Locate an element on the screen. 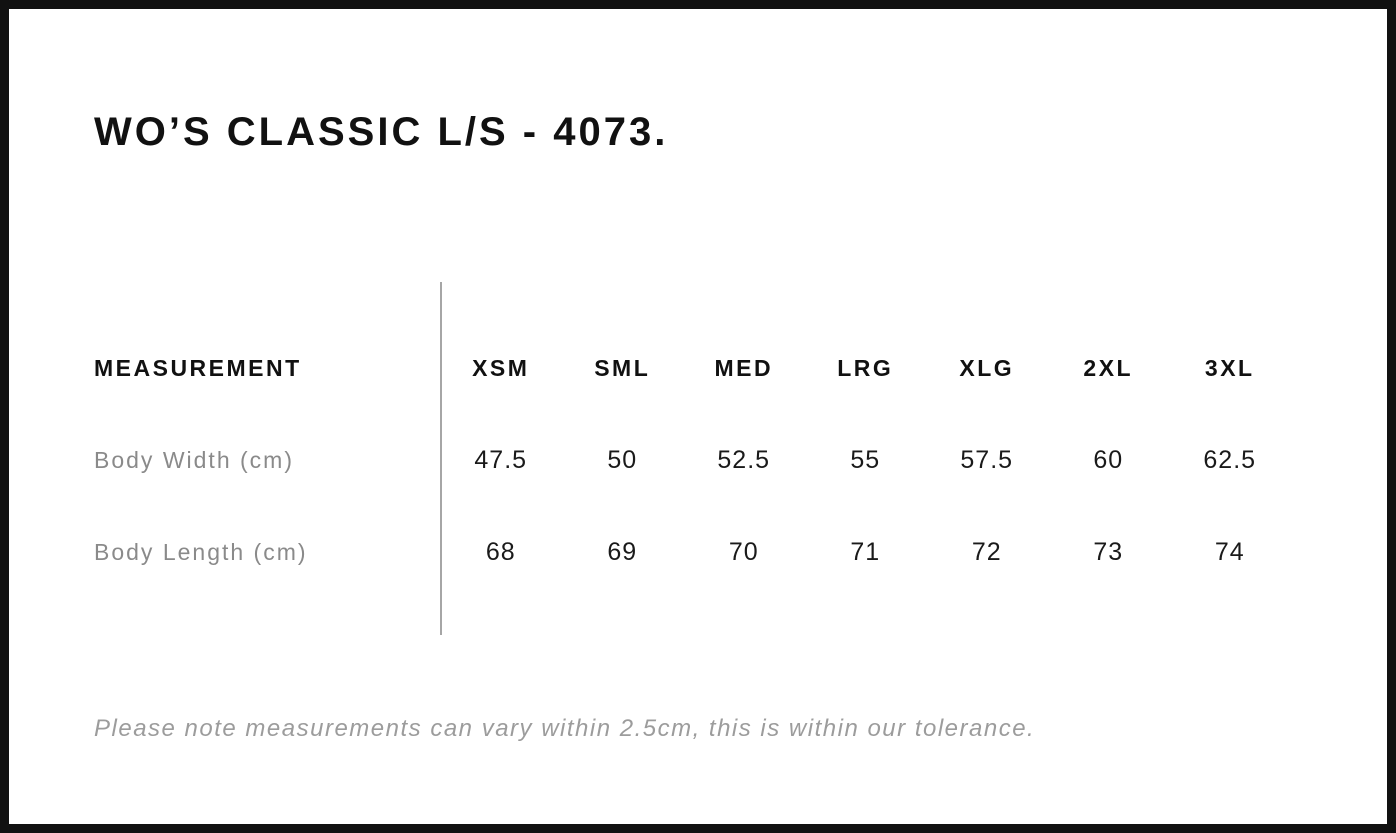 The height and width of the screenshot is (833, 1396). body-width-med-value: 52.5 is located at coordinates (744, 459).